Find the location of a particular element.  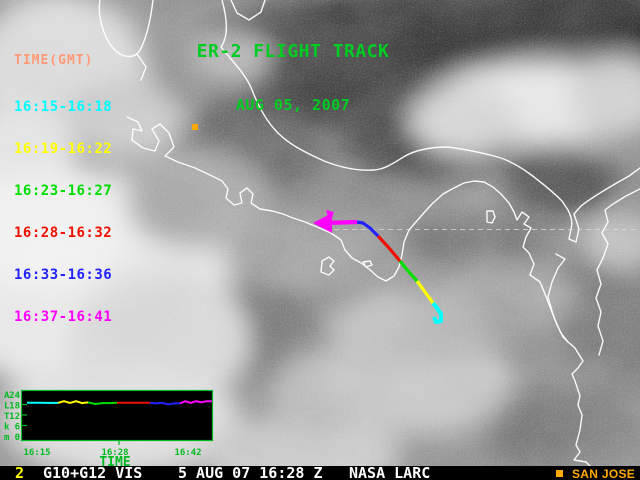

island-cebaco is located at coordinates (367, 264).